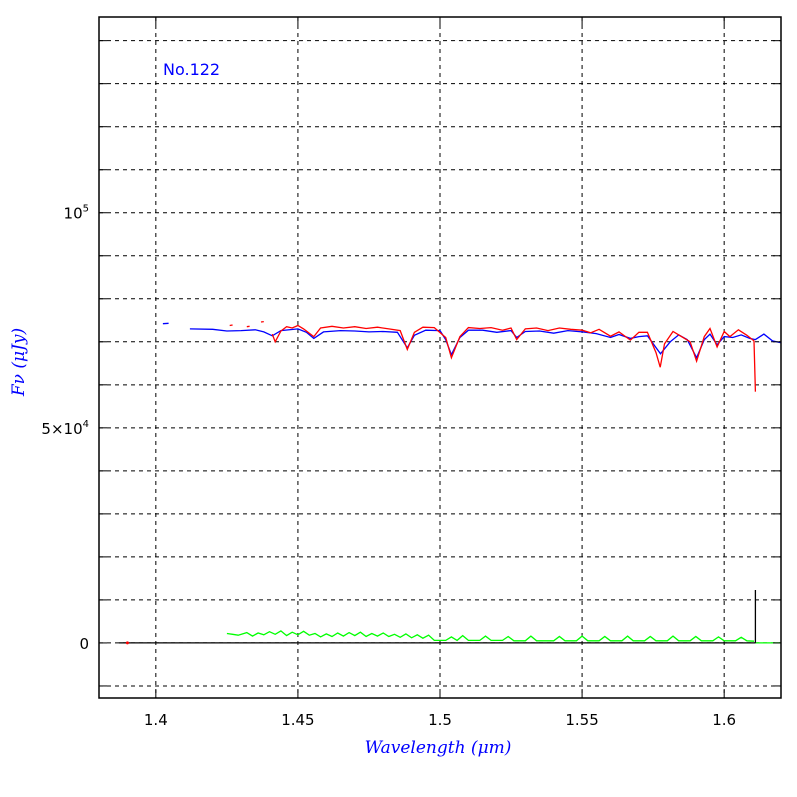 The width and height of the screenshot is (797, 797). I want to click on x-tick-label: 1.55, so click(581, 720).